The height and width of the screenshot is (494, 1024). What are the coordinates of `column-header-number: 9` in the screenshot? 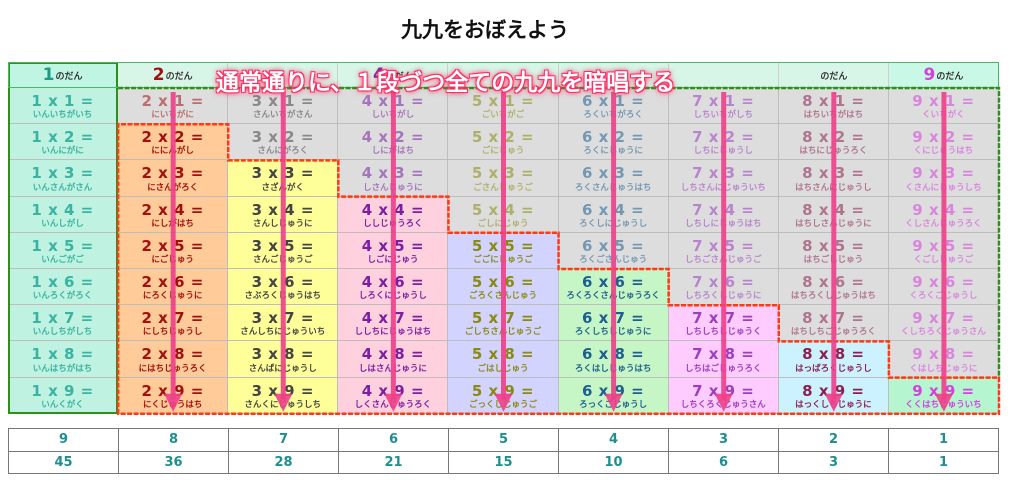 It's located at (929, 75).